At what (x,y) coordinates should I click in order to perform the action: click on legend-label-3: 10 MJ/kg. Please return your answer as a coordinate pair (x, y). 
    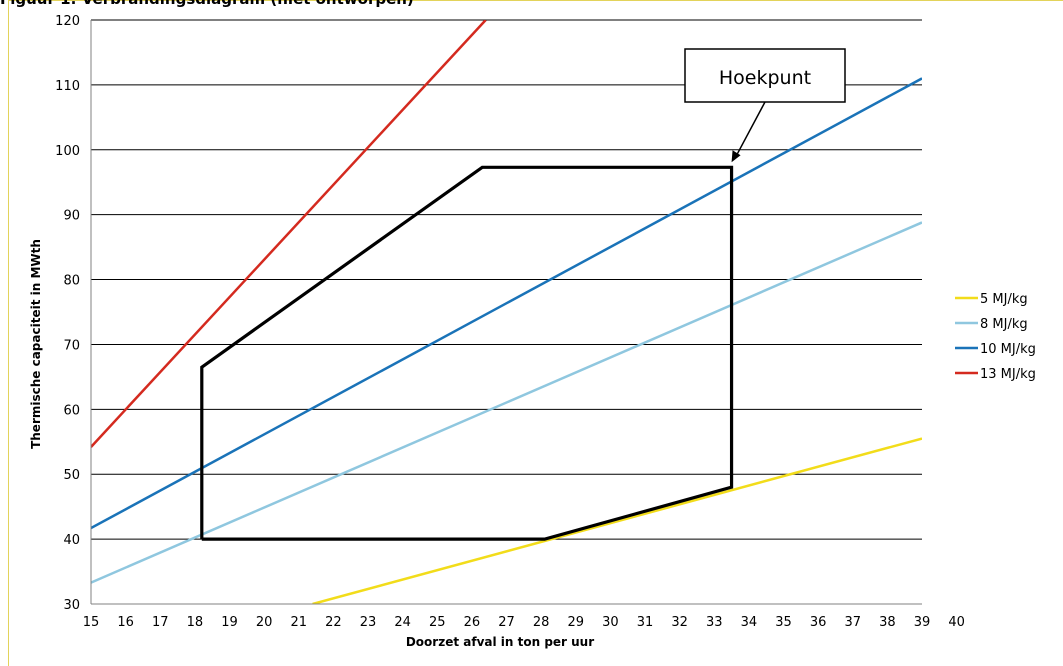
    Looking at the image, I should click on (1008, 349).